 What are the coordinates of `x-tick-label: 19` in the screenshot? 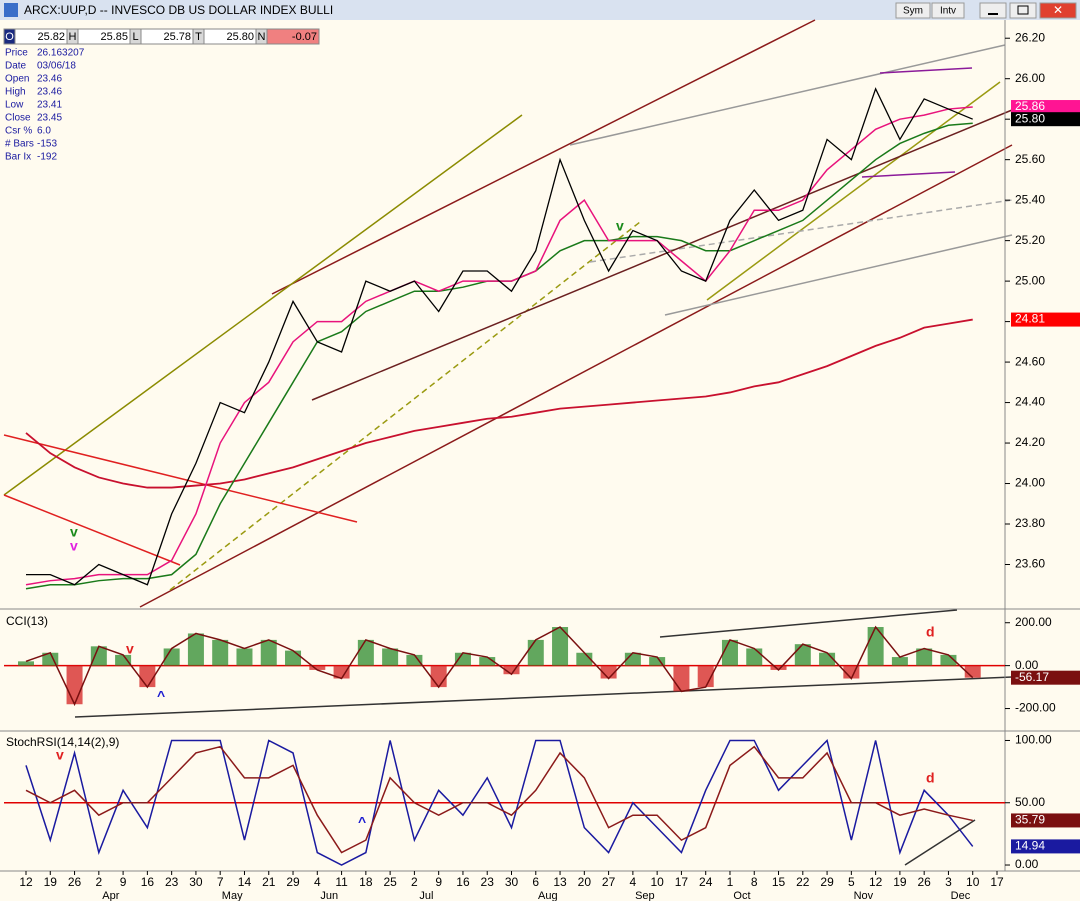 It's located at (900, 882).